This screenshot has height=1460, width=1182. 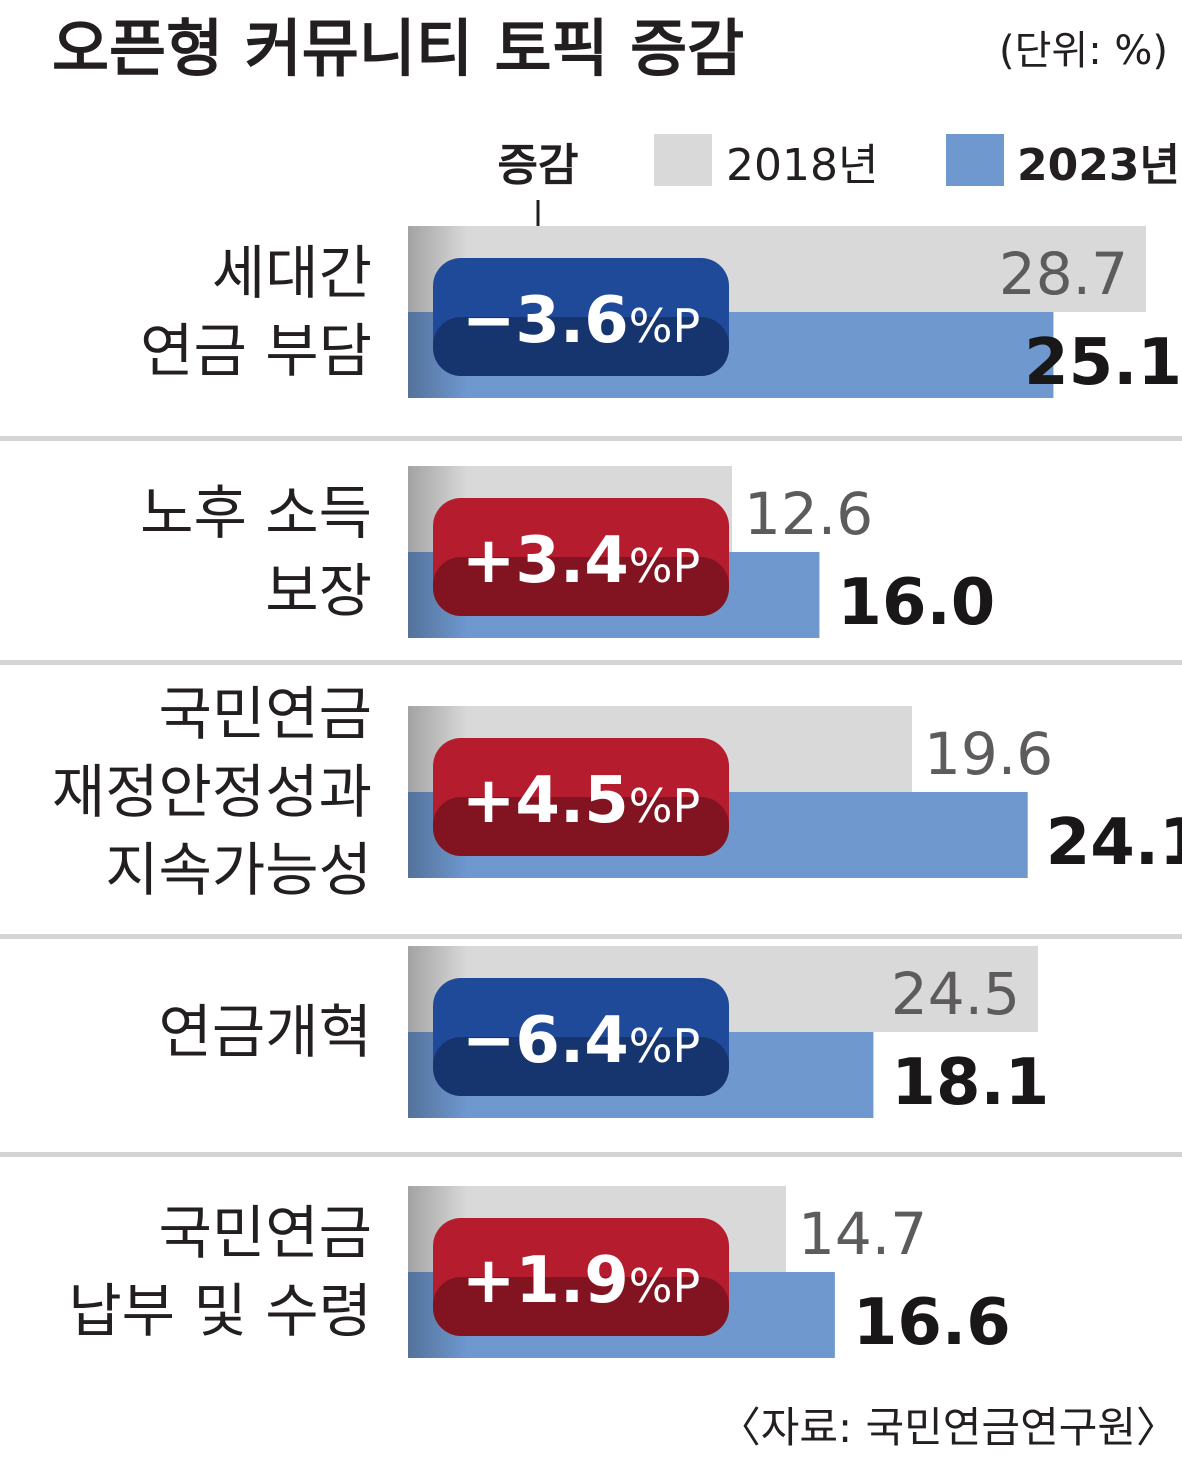 What do you see at coordinates (256, 552) in the screenshot?
I see `category-label-2: 노후 소득 보장` at bounding box center [256, 552].